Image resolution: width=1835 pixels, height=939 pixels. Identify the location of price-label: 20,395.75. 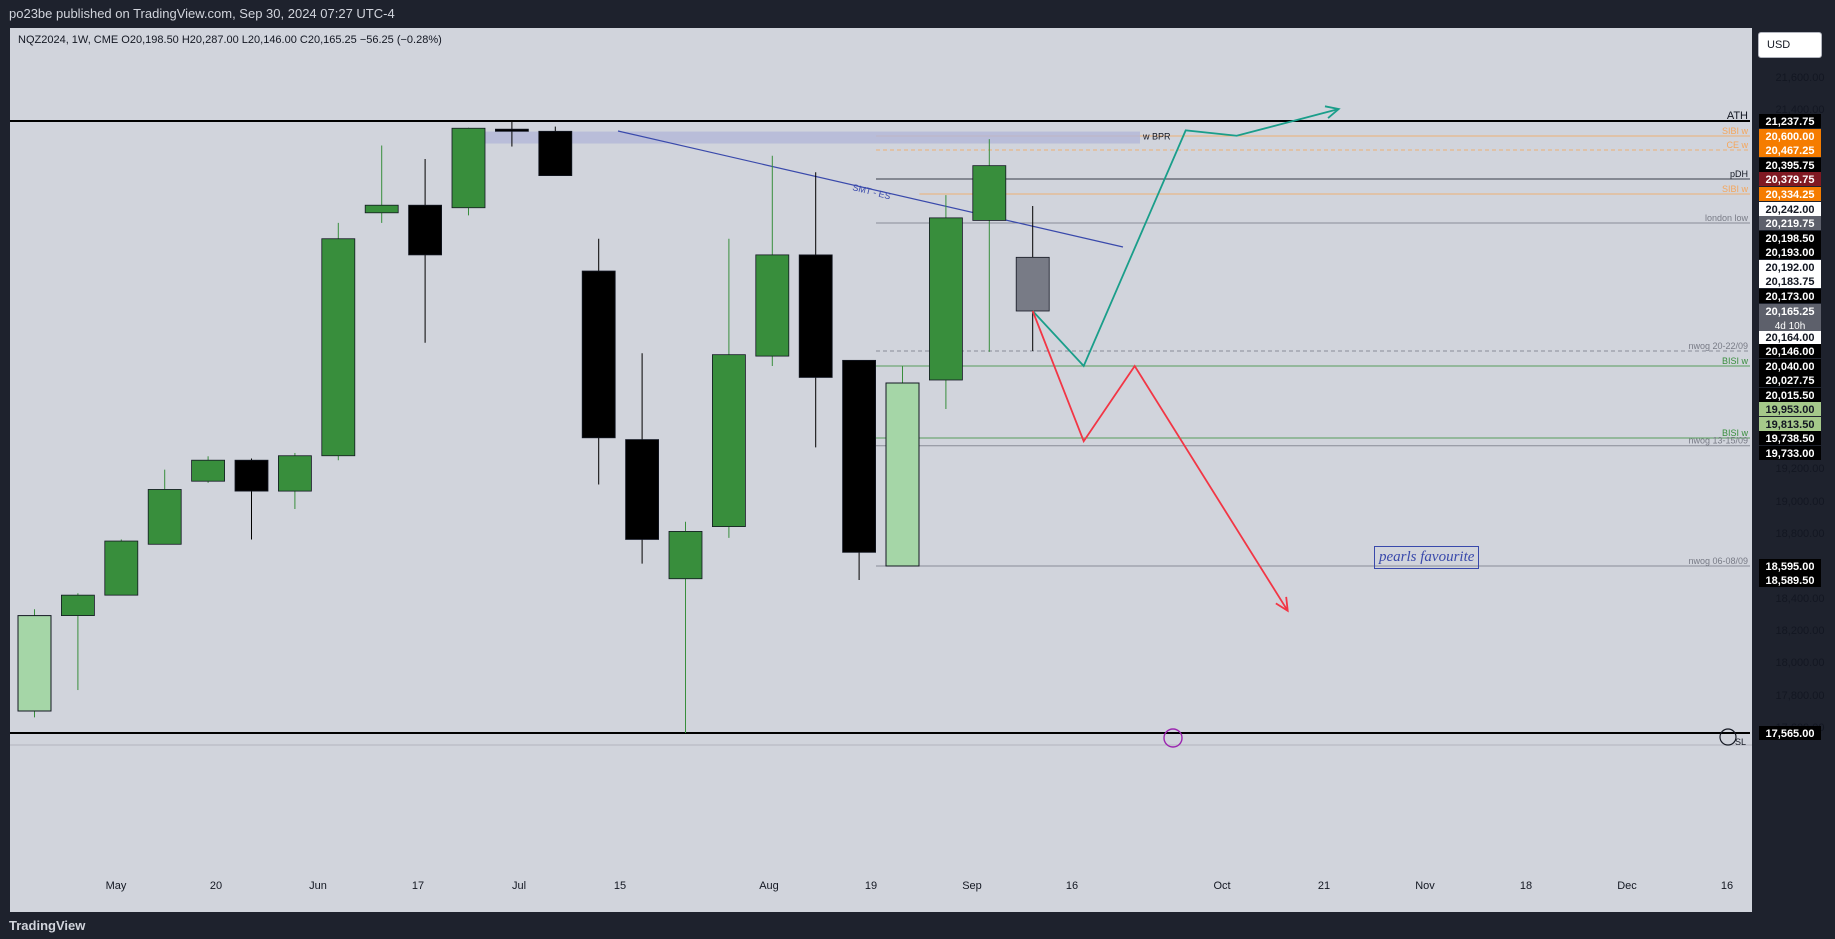
(1790, 166).